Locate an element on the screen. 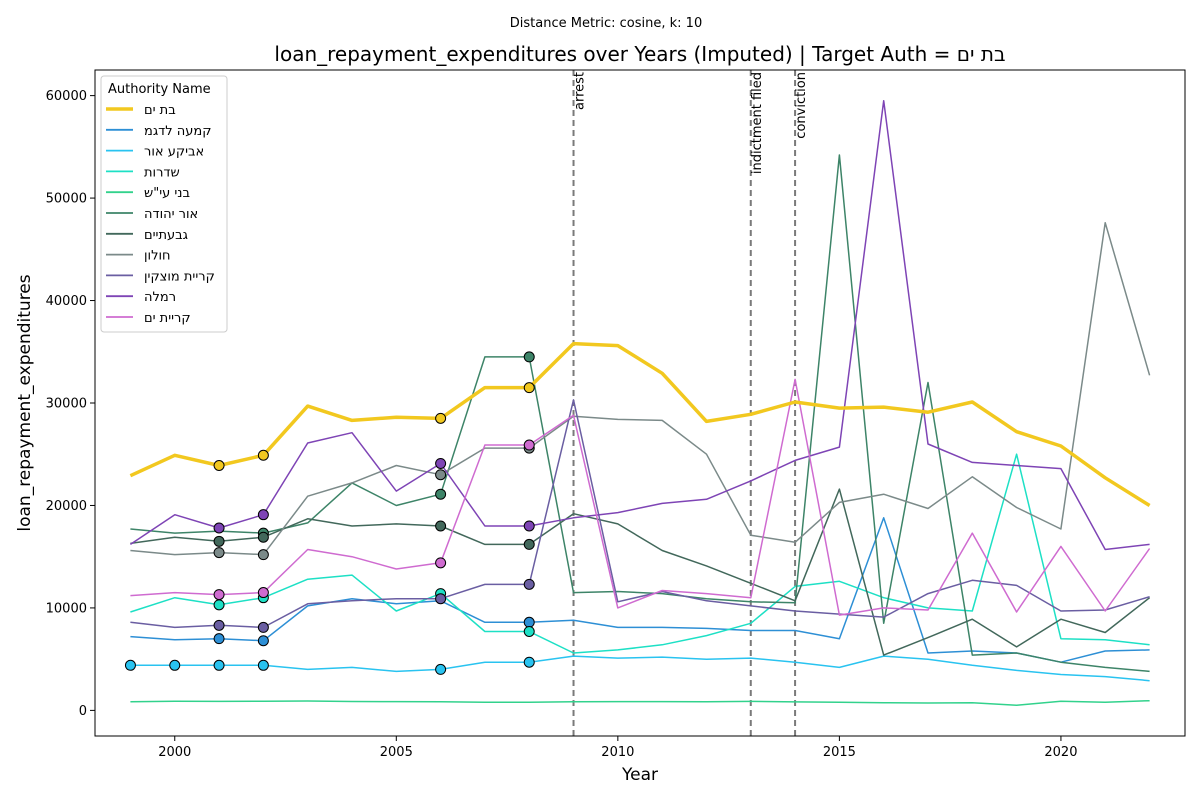 The height and width of the screenshot is (800, 1200). event-label: arrest is located at coordinates (580, 91).